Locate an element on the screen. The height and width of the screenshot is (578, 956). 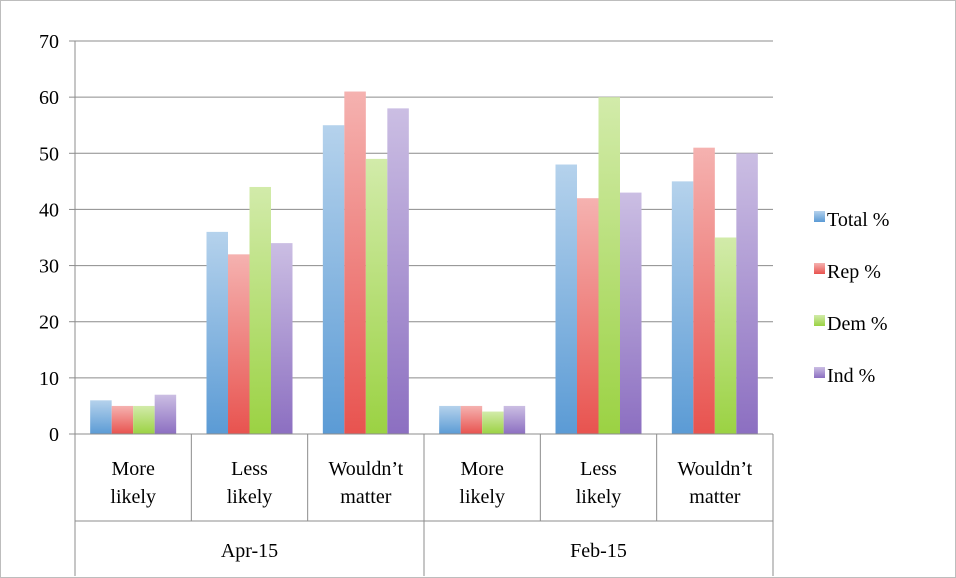
y-tick-label: 10 is located at coordinates (49, 379).